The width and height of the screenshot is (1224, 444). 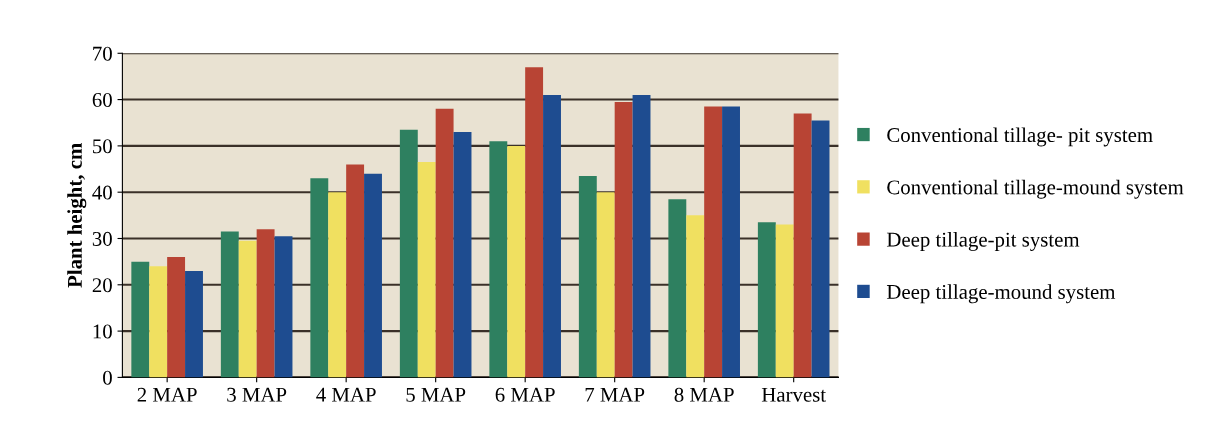 I want to click on x-tick-label: 3 MAP, so click(x=257, y=394).